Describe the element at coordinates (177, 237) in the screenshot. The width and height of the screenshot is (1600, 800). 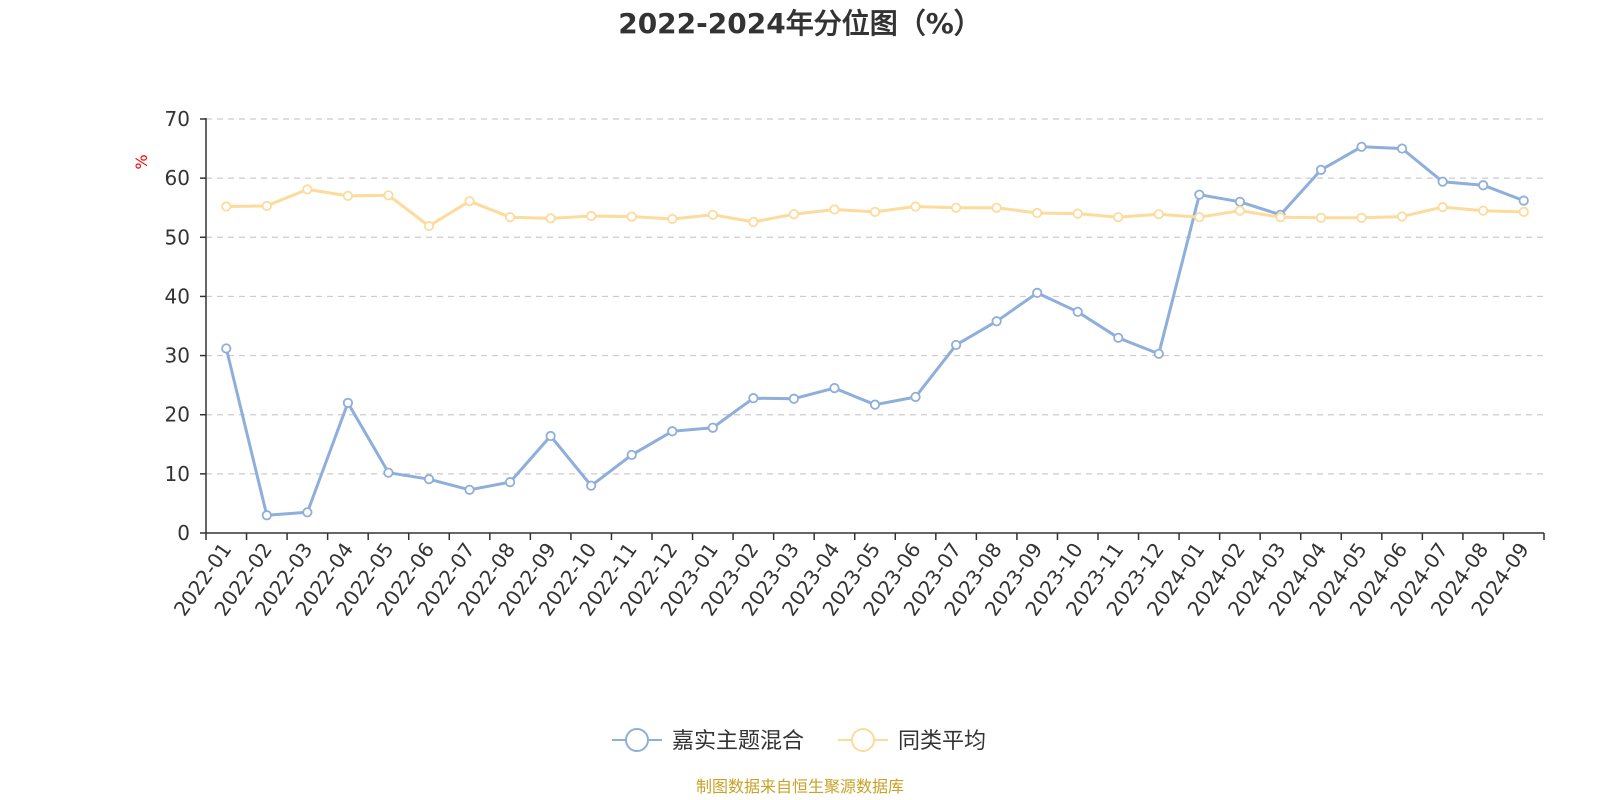
I see `y-tick-label-50: 50` at that location.